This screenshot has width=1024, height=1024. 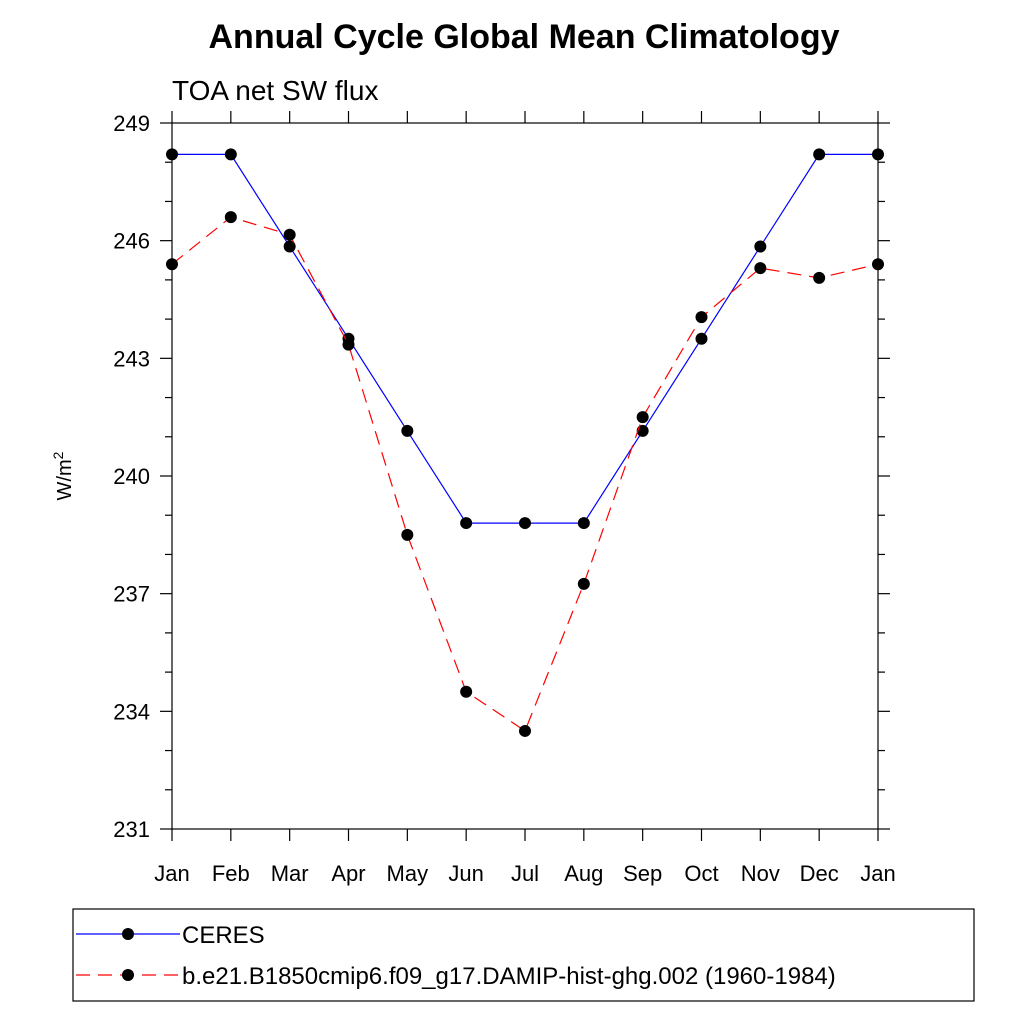 What do you see at coordinates (465, 873) in the screenshot?
I see `x-tick-label: Jun` at bounding box center [465, 873].